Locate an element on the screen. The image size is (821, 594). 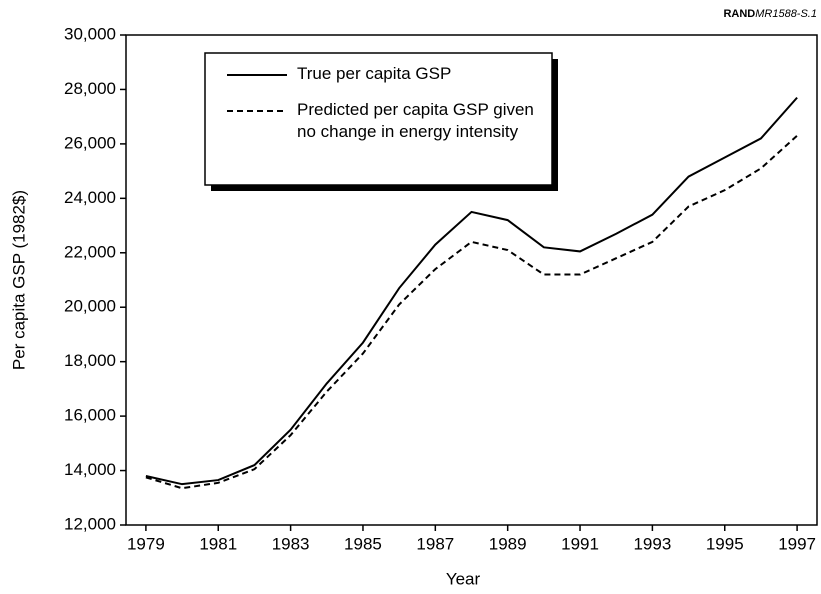
x-tick-label: 1983 is located at coordinates (291, 543).